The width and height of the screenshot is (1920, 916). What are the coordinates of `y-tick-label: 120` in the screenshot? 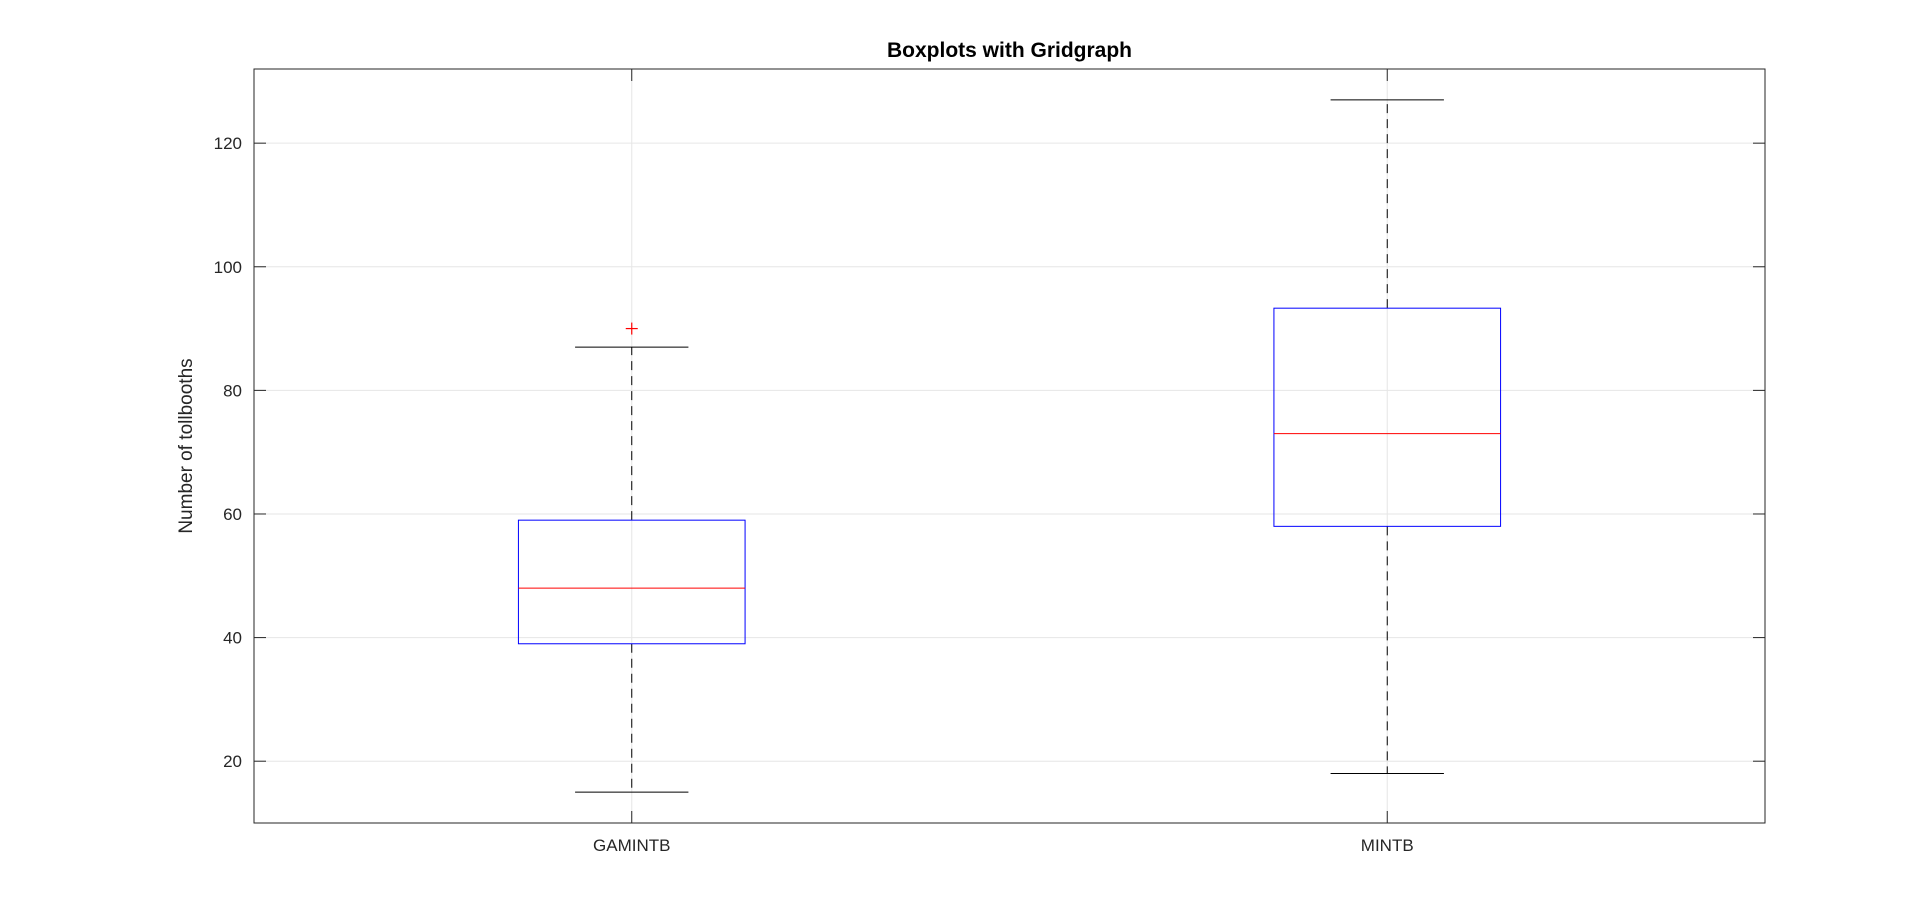 It's located at (228, 143).